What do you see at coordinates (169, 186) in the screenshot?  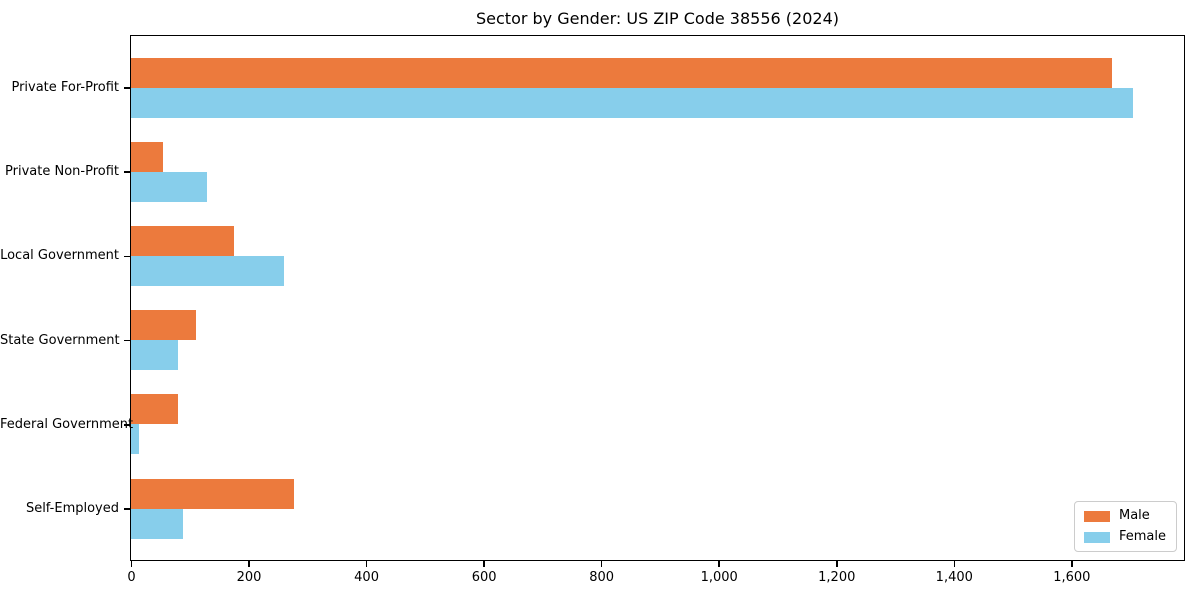 I see `bar-female-private-non-profit` at bounding box center [169, 186].